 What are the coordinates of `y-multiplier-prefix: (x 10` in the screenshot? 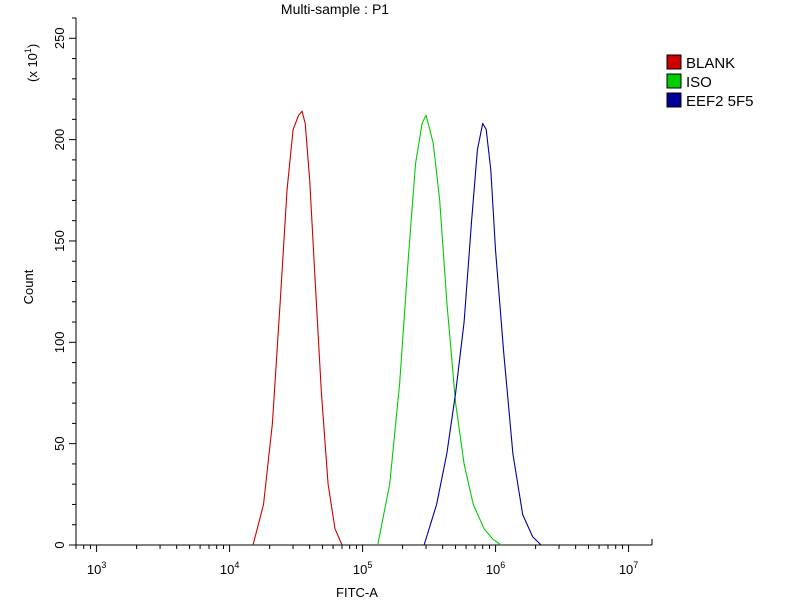 It's located at (32, 67).